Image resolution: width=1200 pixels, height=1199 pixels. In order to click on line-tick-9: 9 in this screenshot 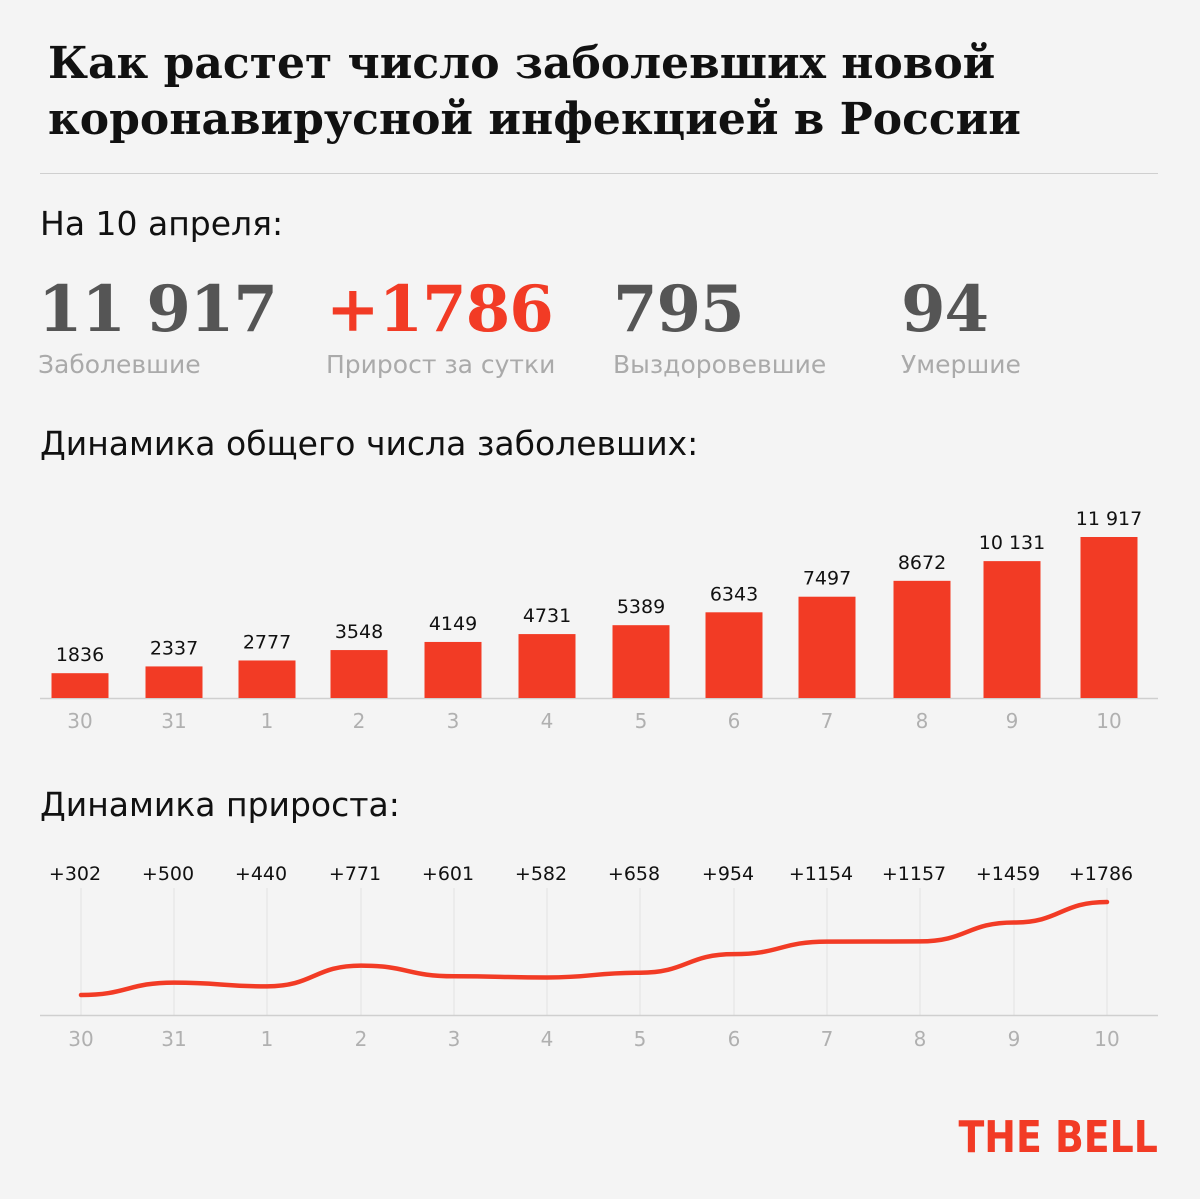, I will do `click(1014, 1039)`.